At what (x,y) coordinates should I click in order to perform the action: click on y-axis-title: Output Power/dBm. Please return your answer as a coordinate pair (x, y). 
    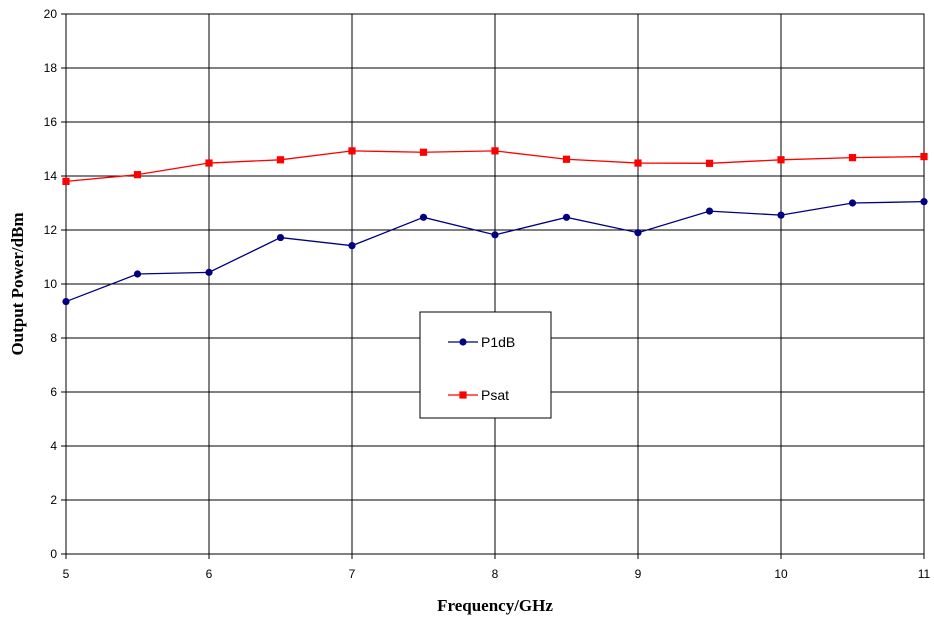
    Looking at the image, I should click on (17, 283).